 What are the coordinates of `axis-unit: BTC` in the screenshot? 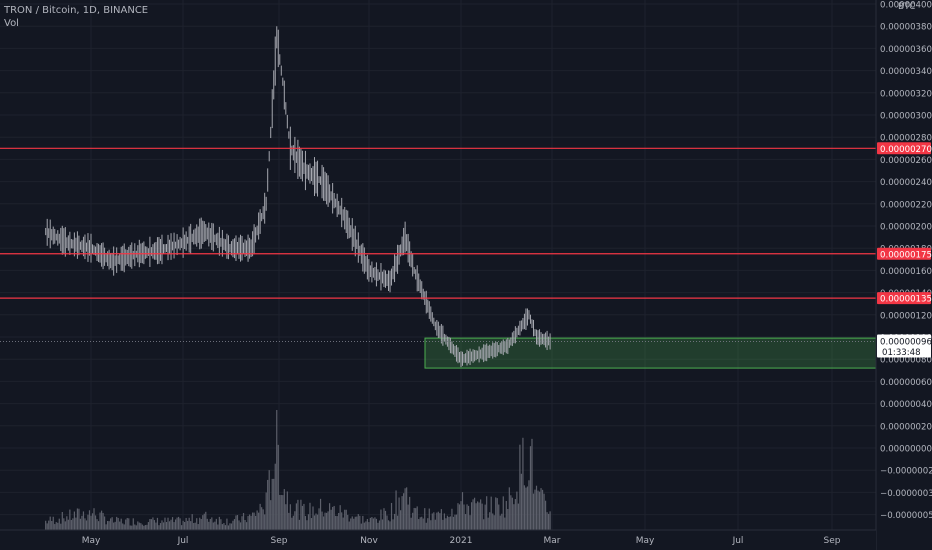 It's located at (907, 7).